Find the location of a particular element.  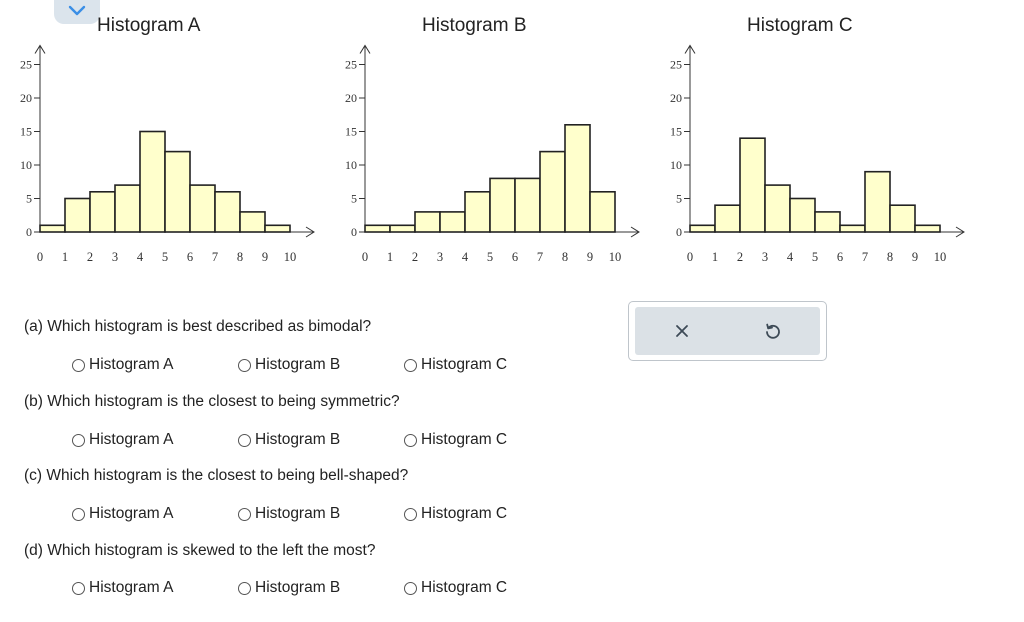

x-tick-label: 4 is located at coordinates (790, 257).